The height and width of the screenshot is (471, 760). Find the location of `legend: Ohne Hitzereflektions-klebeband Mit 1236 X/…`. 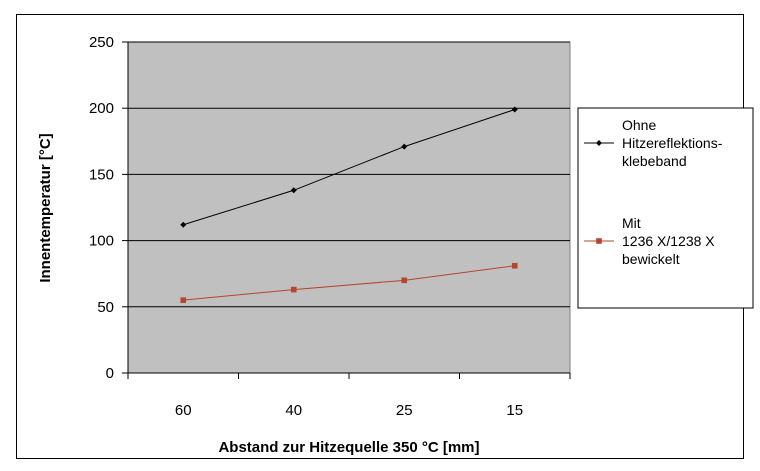

legend: Ohne Hitzereflektions-klebeband Mit 1236 X/… is located at coordinates (653, 192).